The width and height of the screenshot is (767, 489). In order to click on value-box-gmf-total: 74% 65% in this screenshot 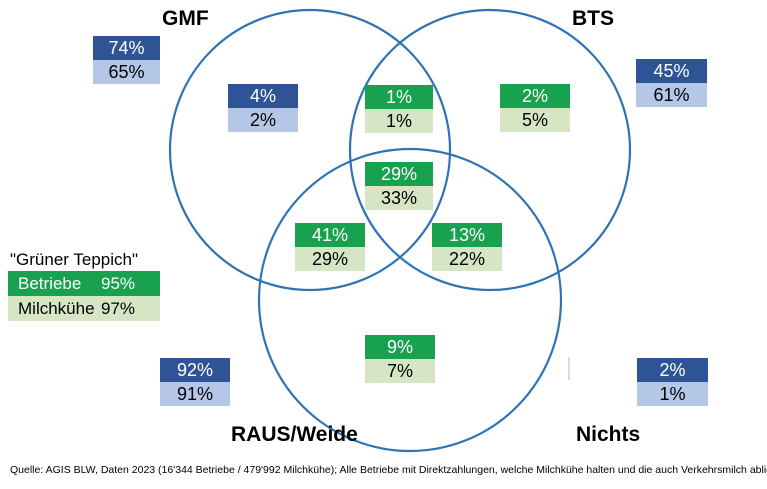, I will do `click(126, 60)`.